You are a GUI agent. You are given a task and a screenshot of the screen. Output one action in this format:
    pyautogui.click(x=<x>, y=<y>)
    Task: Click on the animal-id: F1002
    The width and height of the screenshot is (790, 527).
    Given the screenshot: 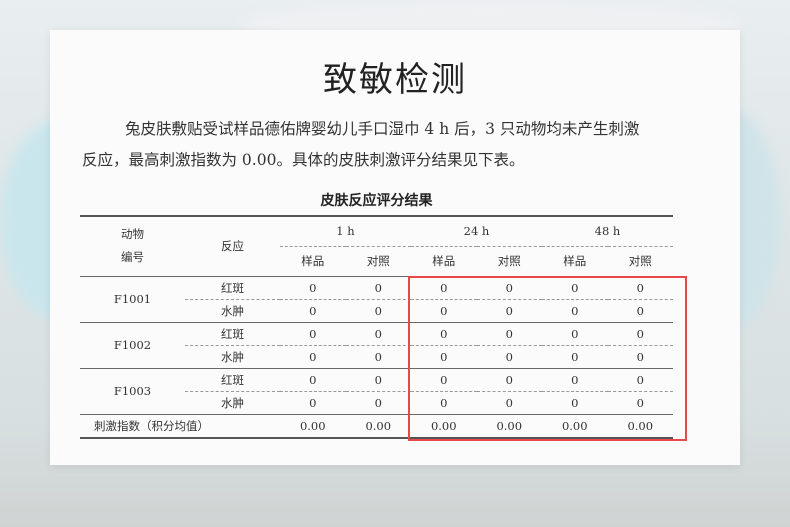 What is the action you would take?
    pyautogui.click(x=132, y=344)
    